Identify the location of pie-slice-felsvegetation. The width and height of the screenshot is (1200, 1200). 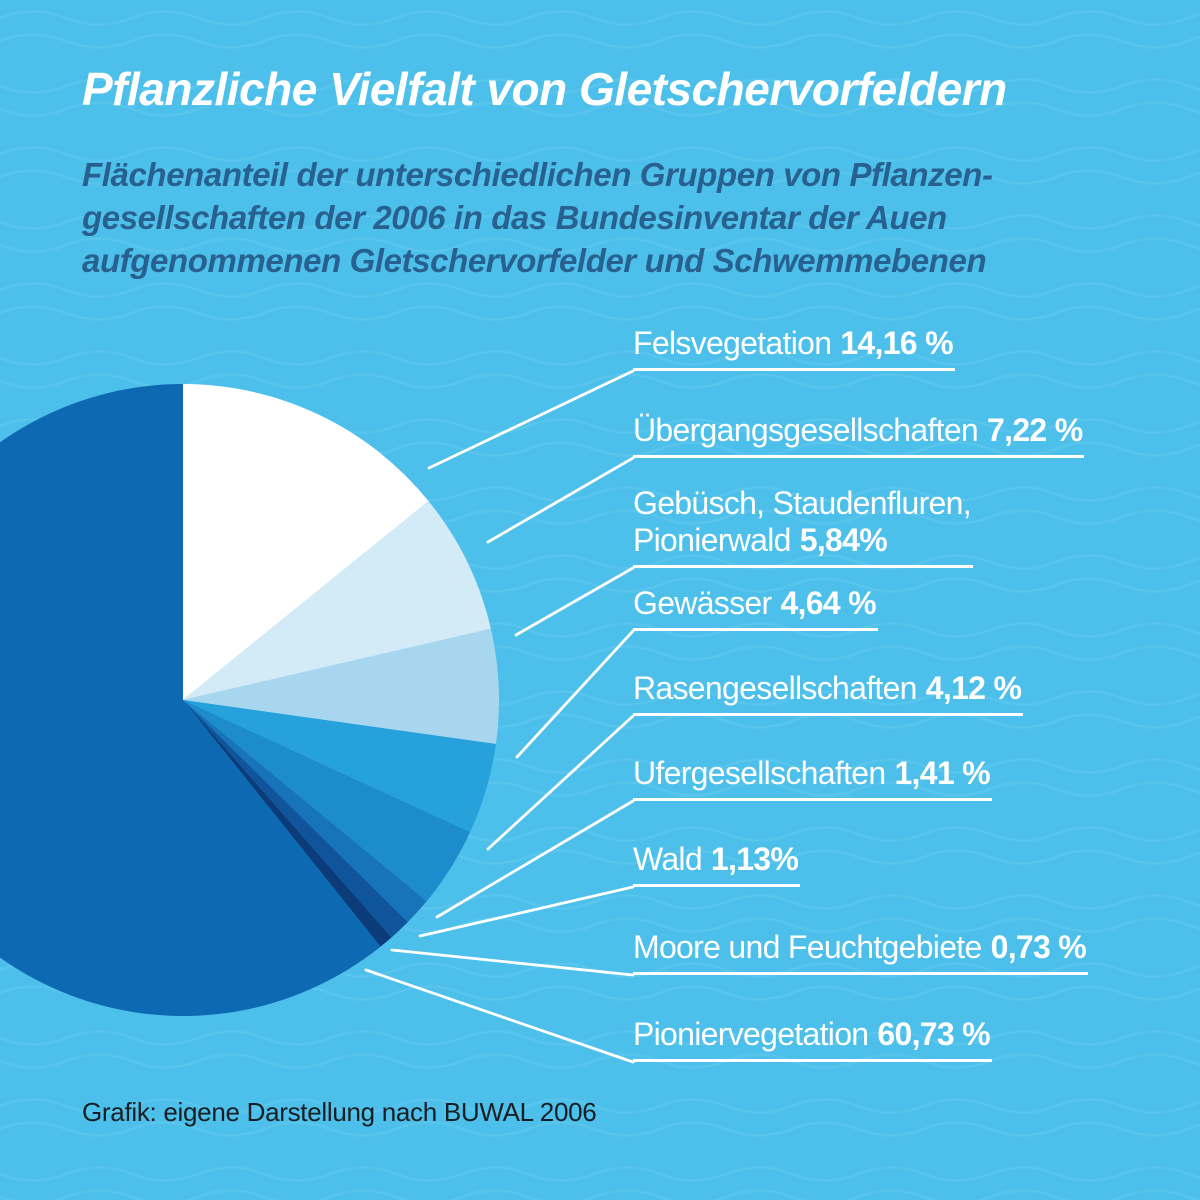
(306, 542).